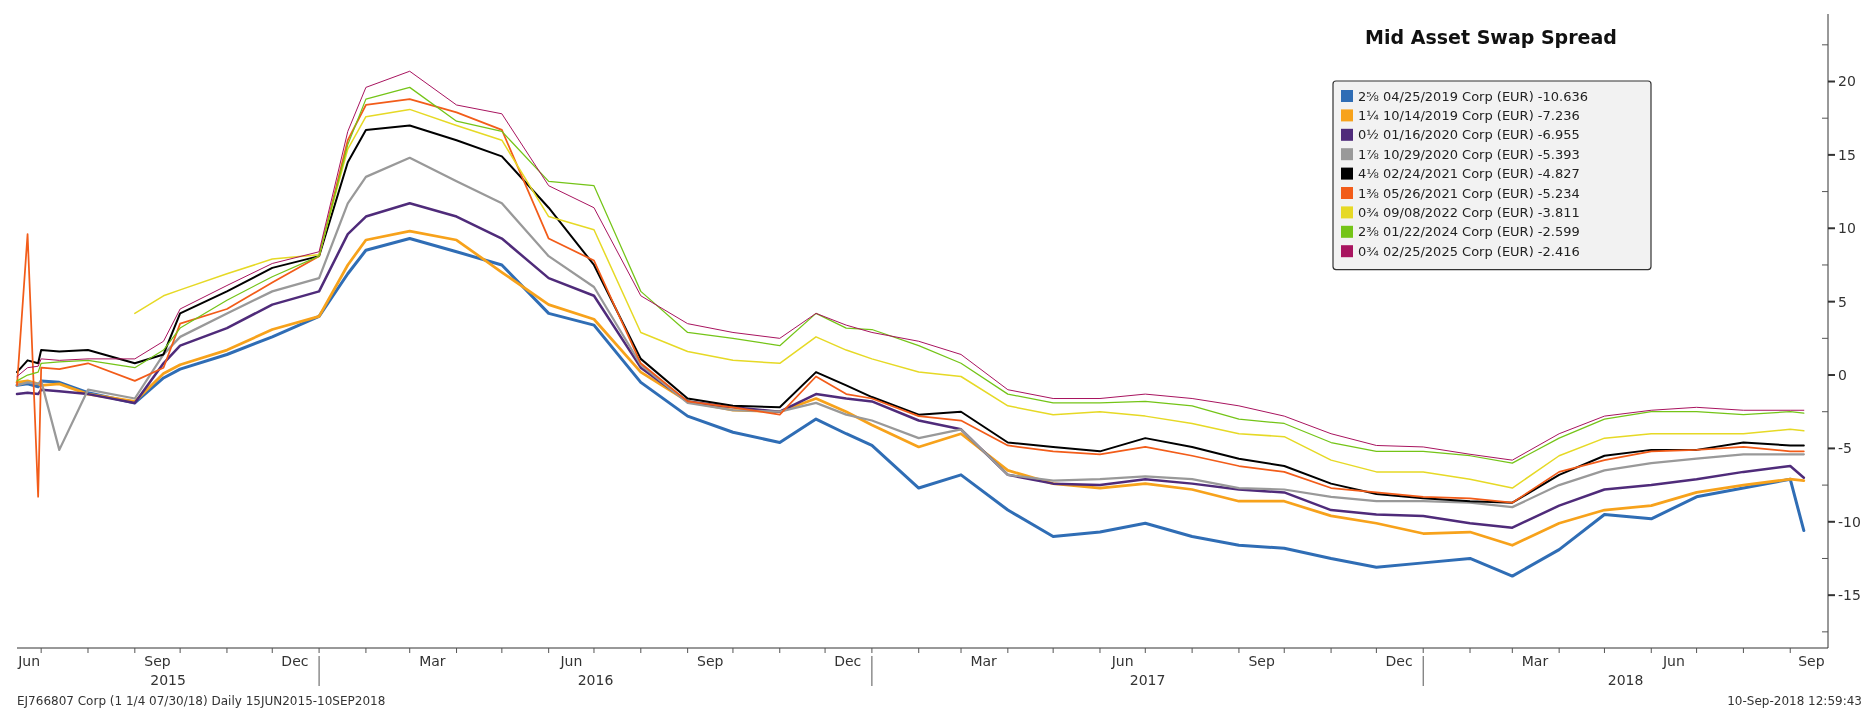  What do you see at coordinates (1469, 232) in the screenshot?
I see `legend-label: 2⅜ 01/22/2024 Corp (EUR) -2.599` at bounding box center [1469, 232].